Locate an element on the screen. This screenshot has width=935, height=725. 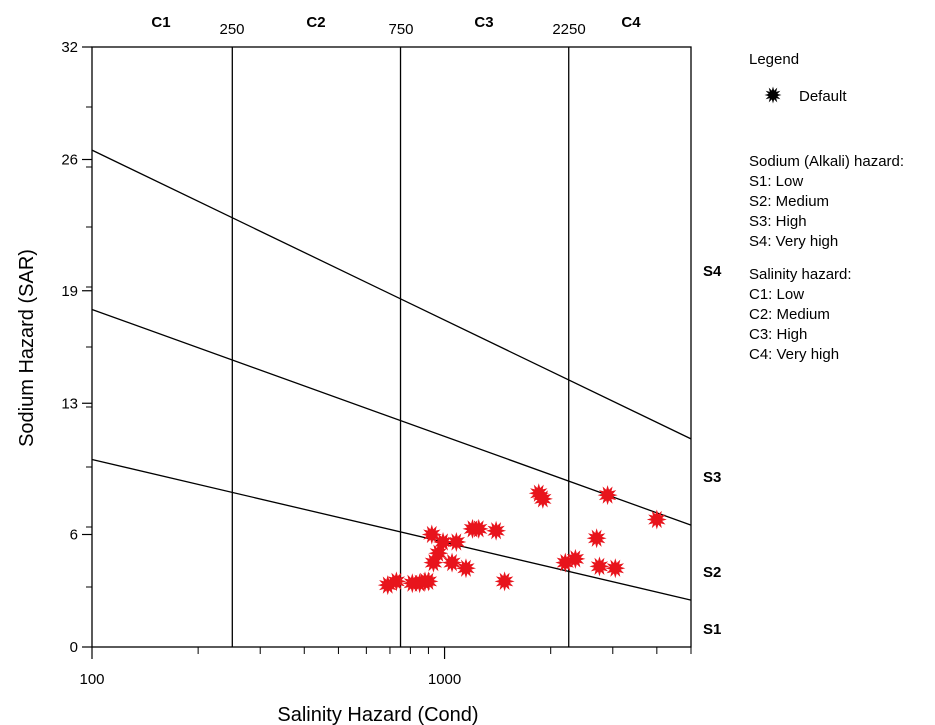
legend-entry-default: Default is located at coordinates (823, 96).